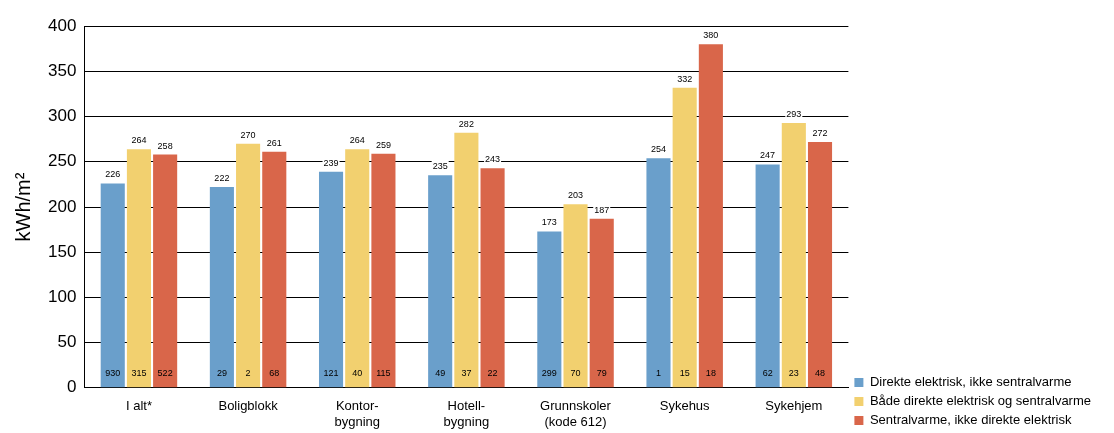 The height and width of the screenshot is (433, 1114). I want to click on annotation: 40, so click(357, 373).